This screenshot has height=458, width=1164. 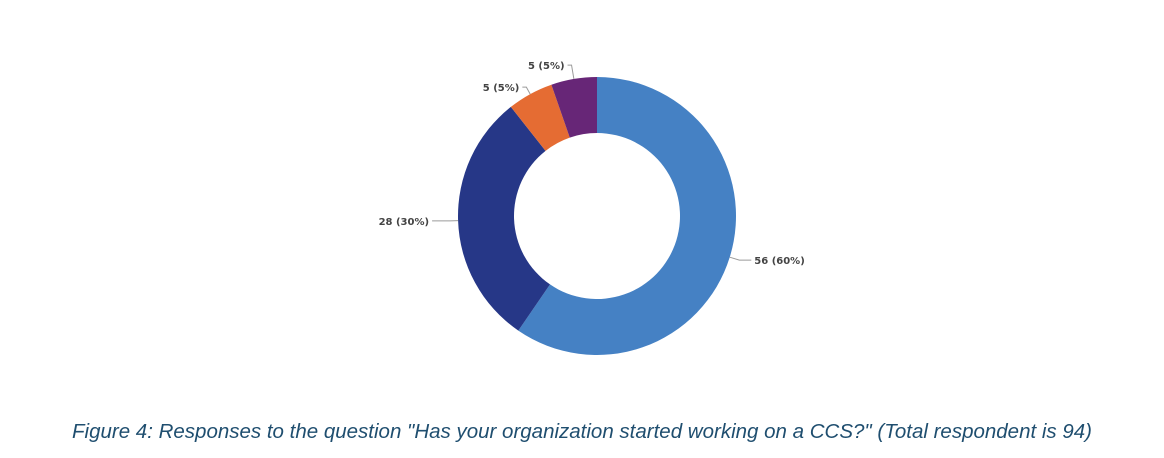 What do you see at coordinates (404, 222) in the screenshot?
I see `slice-data-label: 28 (30%)` at bounding box center [404, 222].